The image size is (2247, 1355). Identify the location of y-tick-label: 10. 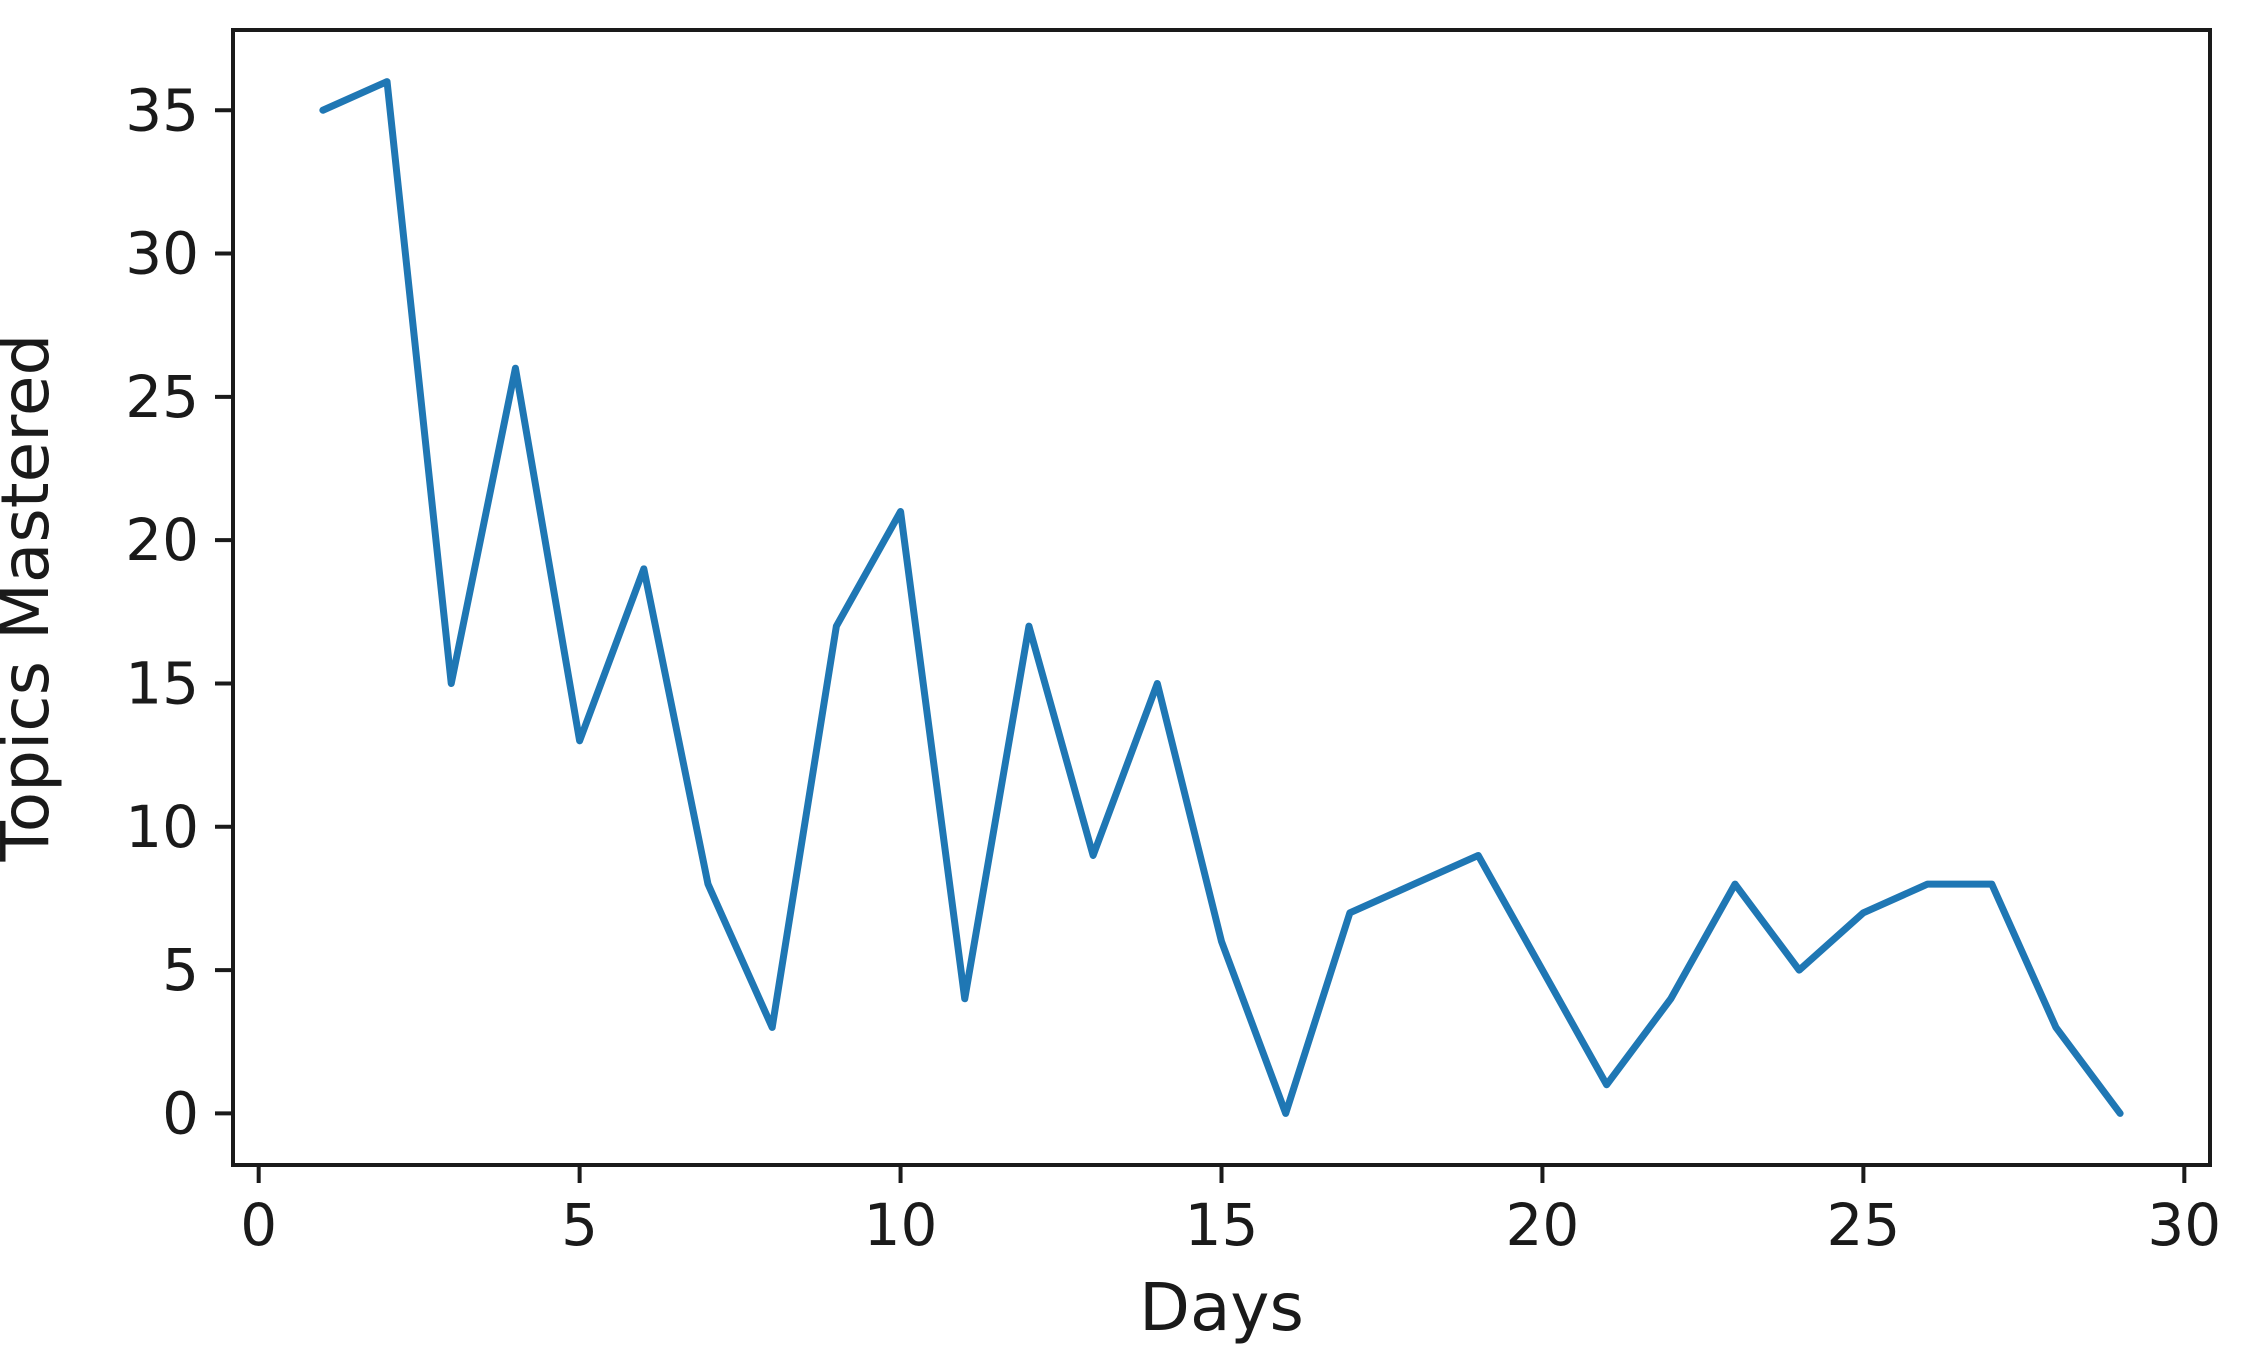
(162, 827).